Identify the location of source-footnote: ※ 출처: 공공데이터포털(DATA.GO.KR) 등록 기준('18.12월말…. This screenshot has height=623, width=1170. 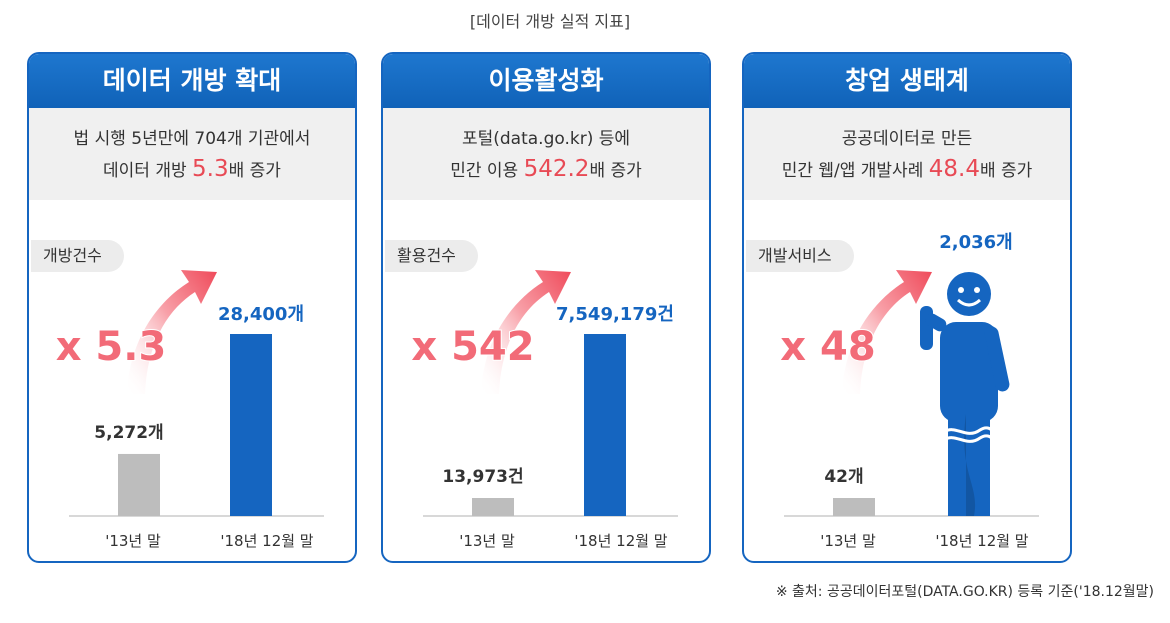
(964, 592).